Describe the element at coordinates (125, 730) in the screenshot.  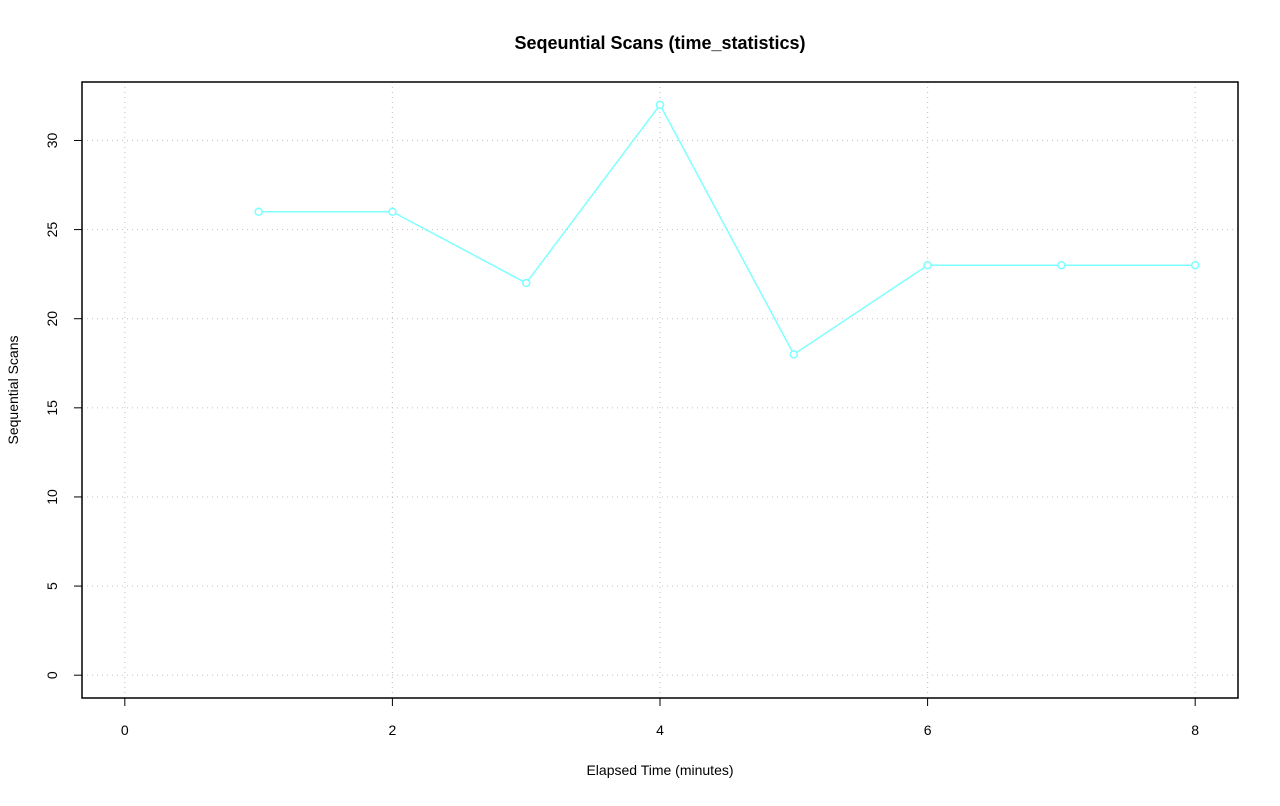
I see `x-tick-label: 0` at that location.